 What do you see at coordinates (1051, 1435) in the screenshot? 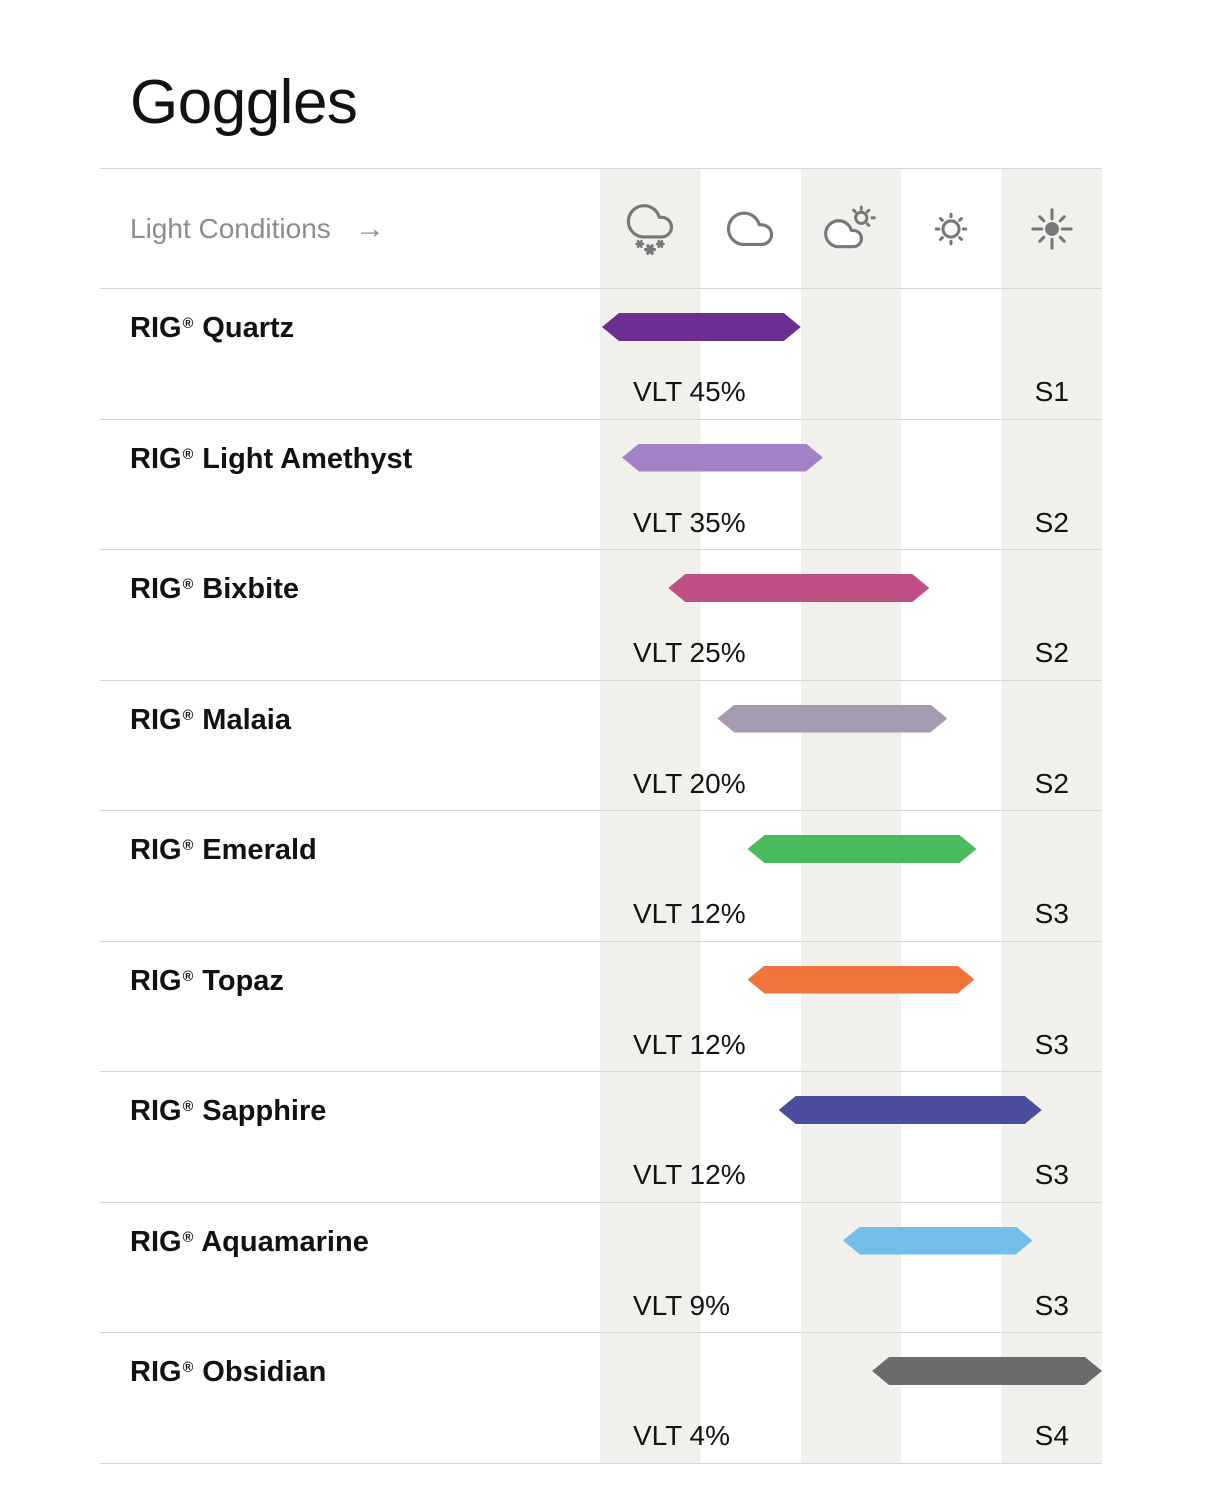
I see `s-rating: S4` at bounding box center [1051, 1435].